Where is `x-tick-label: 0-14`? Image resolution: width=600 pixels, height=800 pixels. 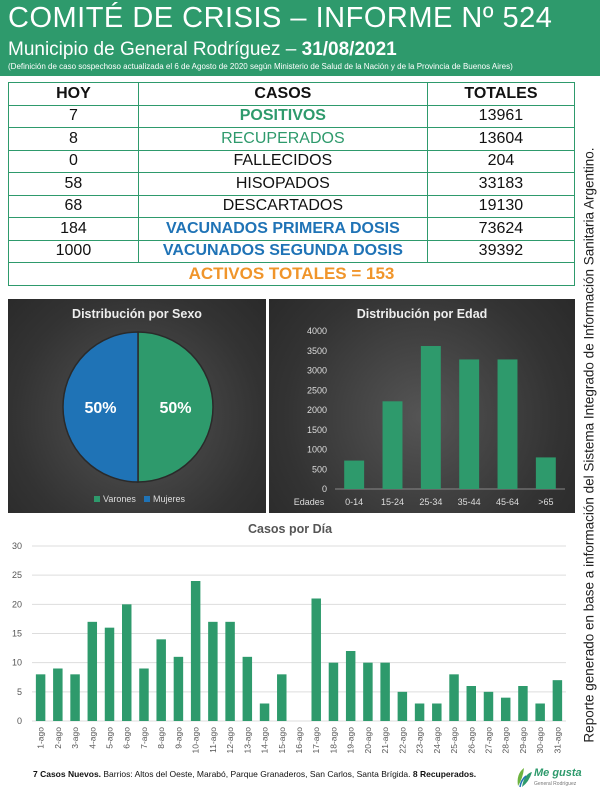
x-tick-label: 0-14 is located at coordinates (354, 502).